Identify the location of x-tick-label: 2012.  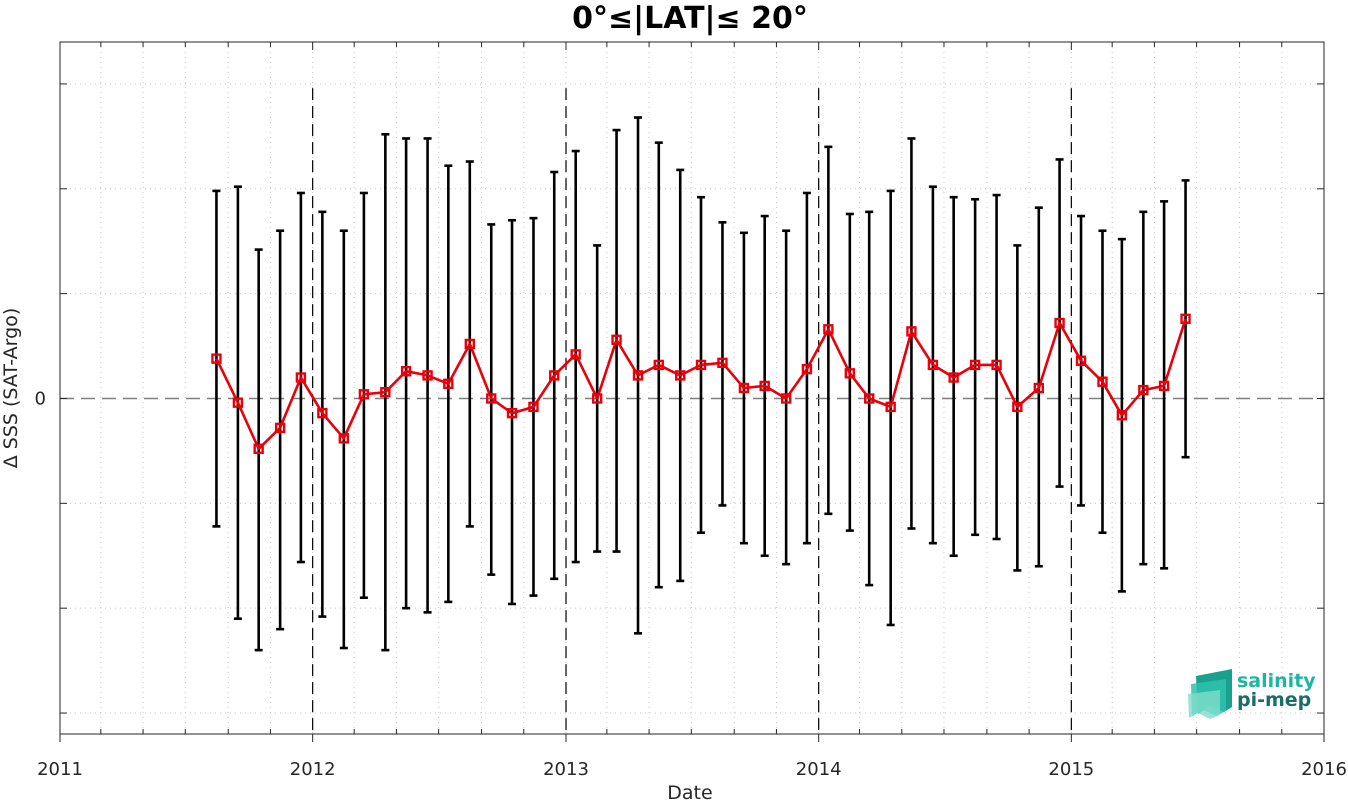
(313, 769).